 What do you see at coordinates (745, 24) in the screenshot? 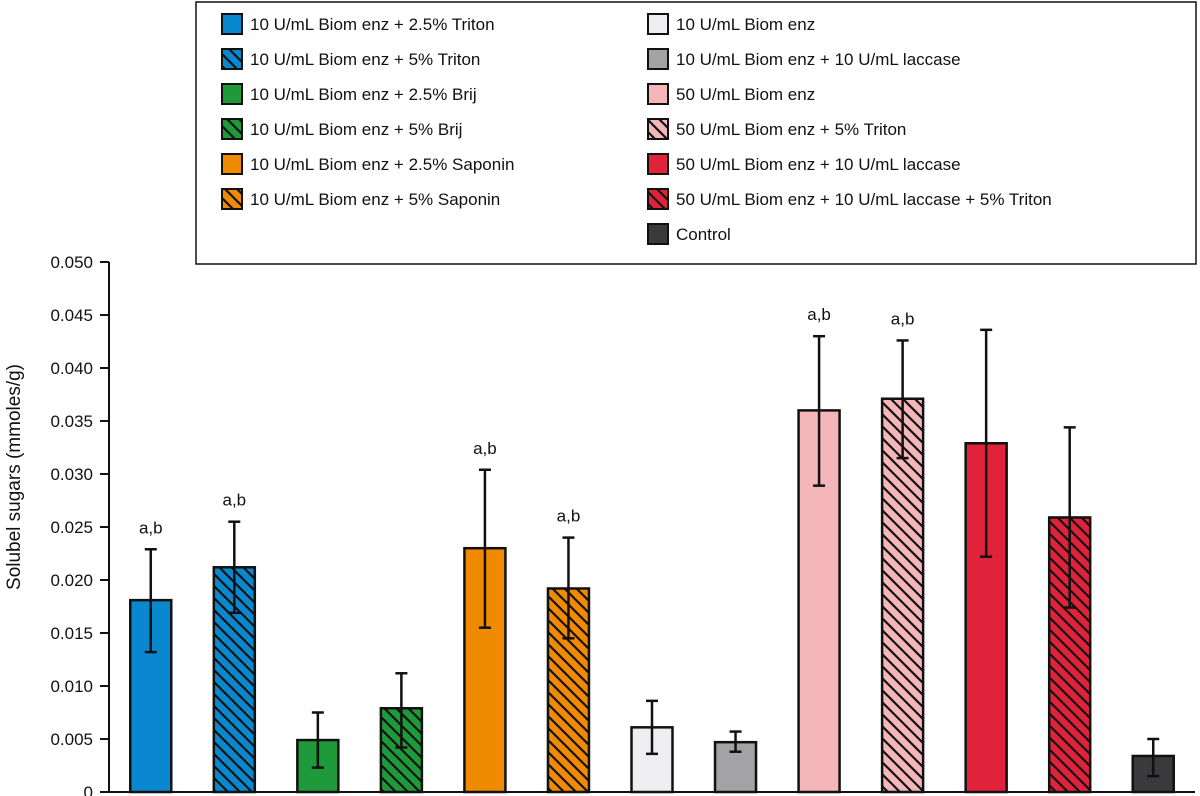
I see `legend-label: 10 U/mL Biom enz` at bounding box center [745, 24].